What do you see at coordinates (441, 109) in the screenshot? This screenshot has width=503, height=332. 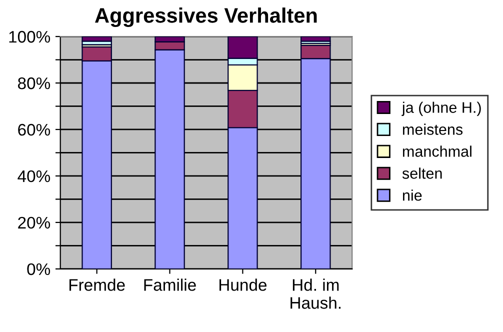 I see `legend-label: ja (ohne H.)` at bounding box center [441, 109].